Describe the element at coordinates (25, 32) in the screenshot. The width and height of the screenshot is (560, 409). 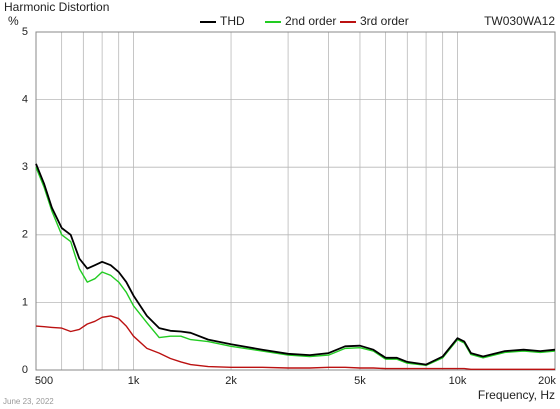
I see `y-tick-label: 5` at that location.